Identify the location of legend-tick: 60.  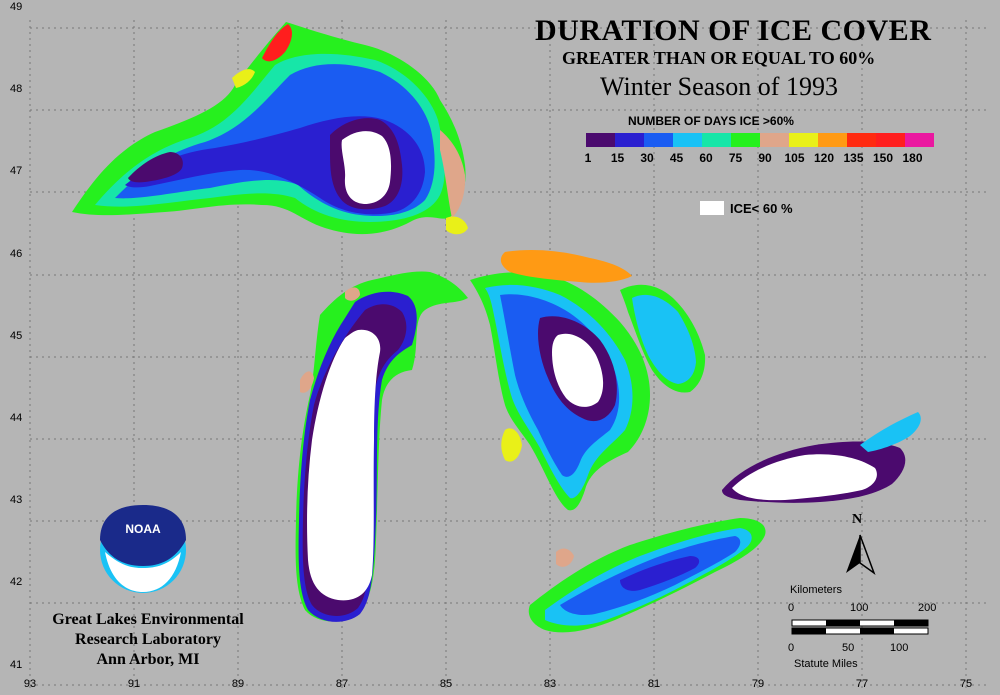
(706, 158).